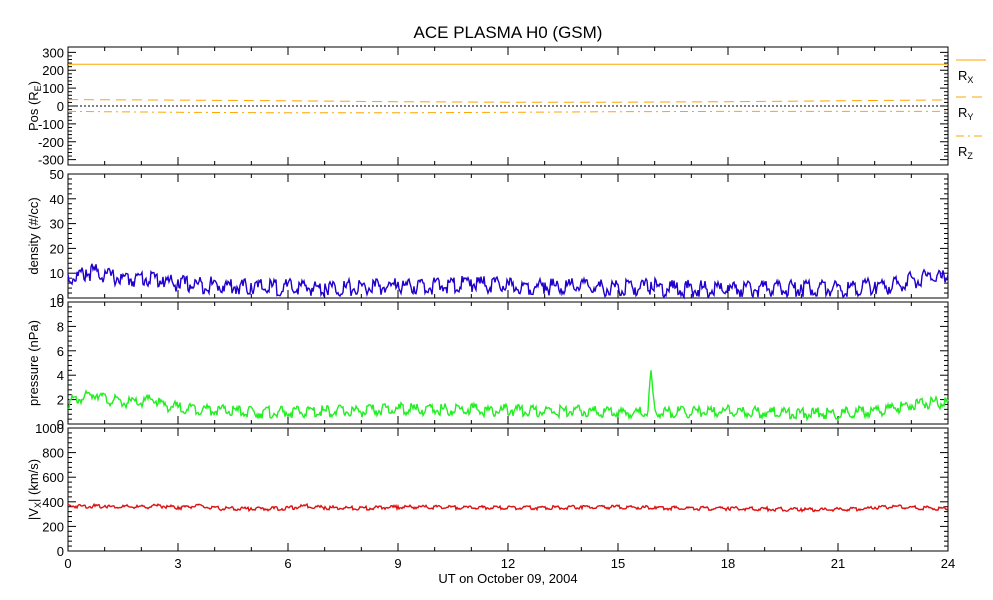 Image resolution: width=993 pixels, height=600 pixels. I want to click on y-tick-label: 1000, so click(49, 428).